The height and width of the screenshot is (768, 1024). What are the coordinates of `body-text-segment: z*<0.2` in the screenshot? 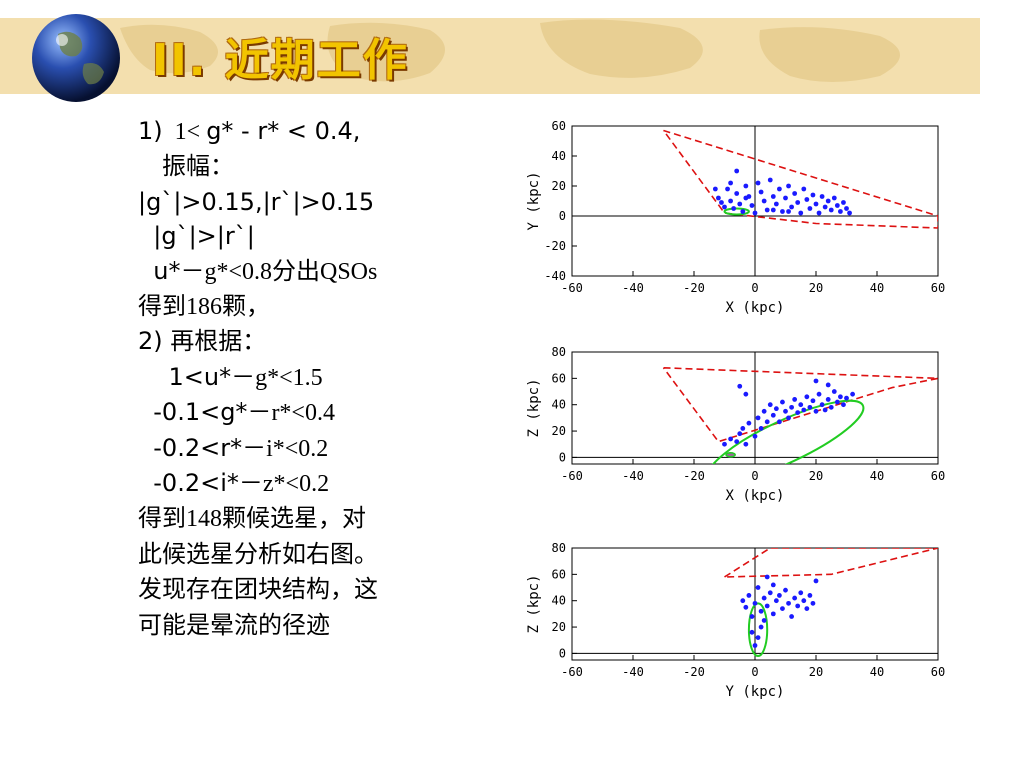 It's located at (296, 484).